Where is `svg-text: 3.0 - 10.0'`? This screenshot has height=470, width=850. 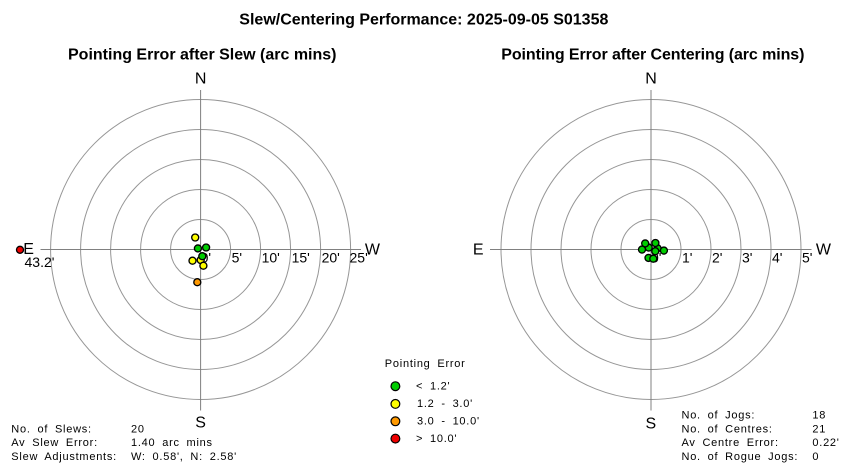
svg-text: 3.0 - 10.0' is located at coordinates (448, 422).